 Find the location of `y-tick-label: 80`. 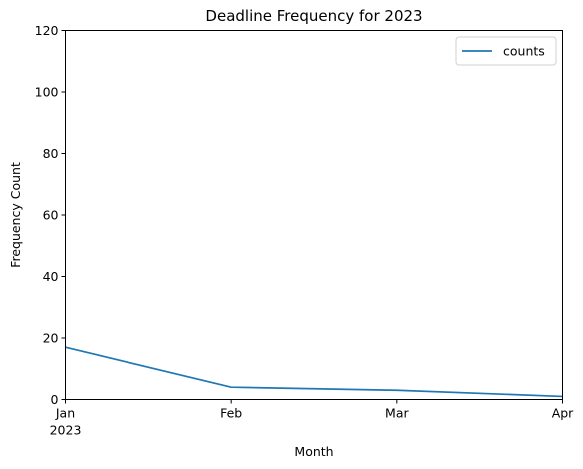

y-tick-label: 80 is located at coordinates (51, 153).